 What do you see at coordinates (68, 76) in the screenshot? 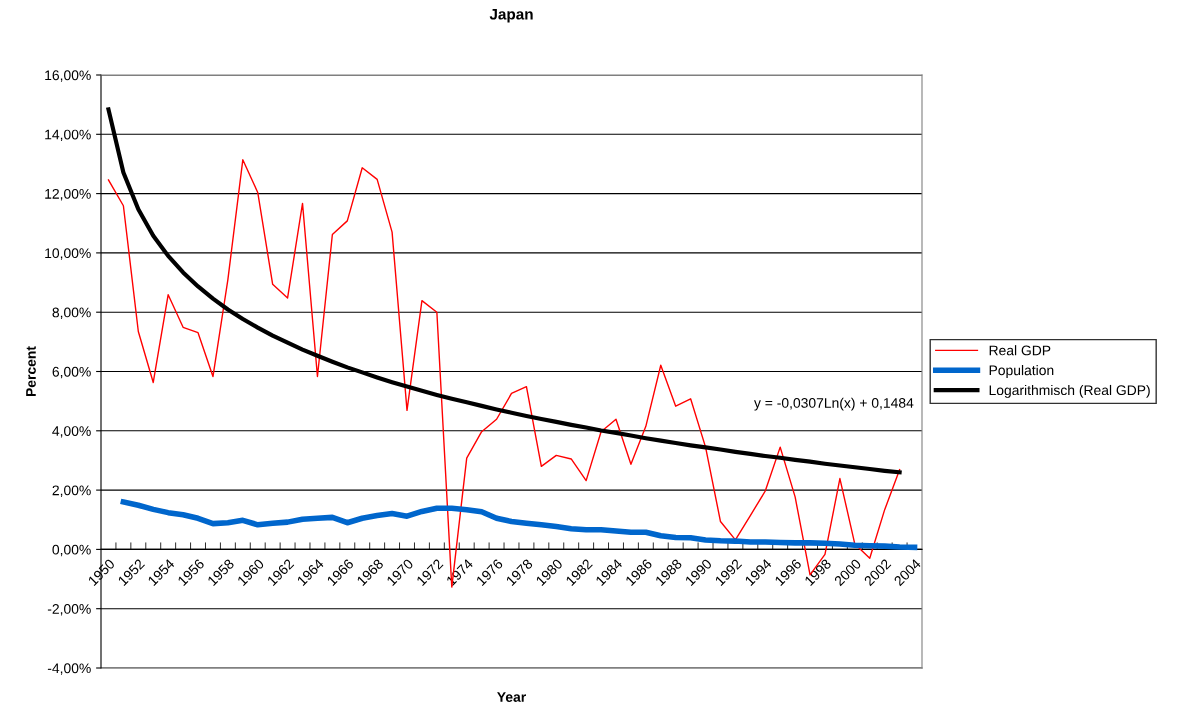
I see `y-tick-label: 16,00%` at bounding box center [68, 76].